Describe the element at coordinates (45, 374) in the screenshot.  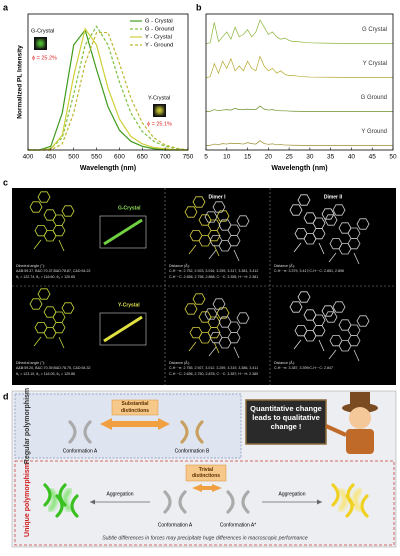
I see `thetas: θ₁ = 123.10, θ₂ = 116.05, θ₃ = 120.86` at that location.